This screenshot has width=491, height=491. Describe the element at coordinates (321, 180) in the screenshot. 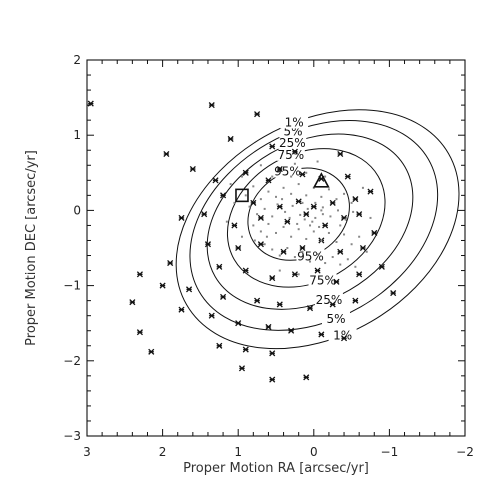

I see `triangle-marker` at that location.